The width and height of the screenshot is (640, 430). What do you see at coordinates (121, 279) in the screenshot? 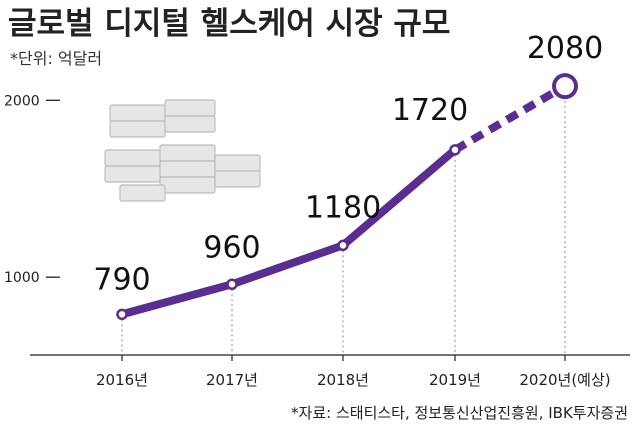
I see `data-label: 790` at bounding box center [121, 279].